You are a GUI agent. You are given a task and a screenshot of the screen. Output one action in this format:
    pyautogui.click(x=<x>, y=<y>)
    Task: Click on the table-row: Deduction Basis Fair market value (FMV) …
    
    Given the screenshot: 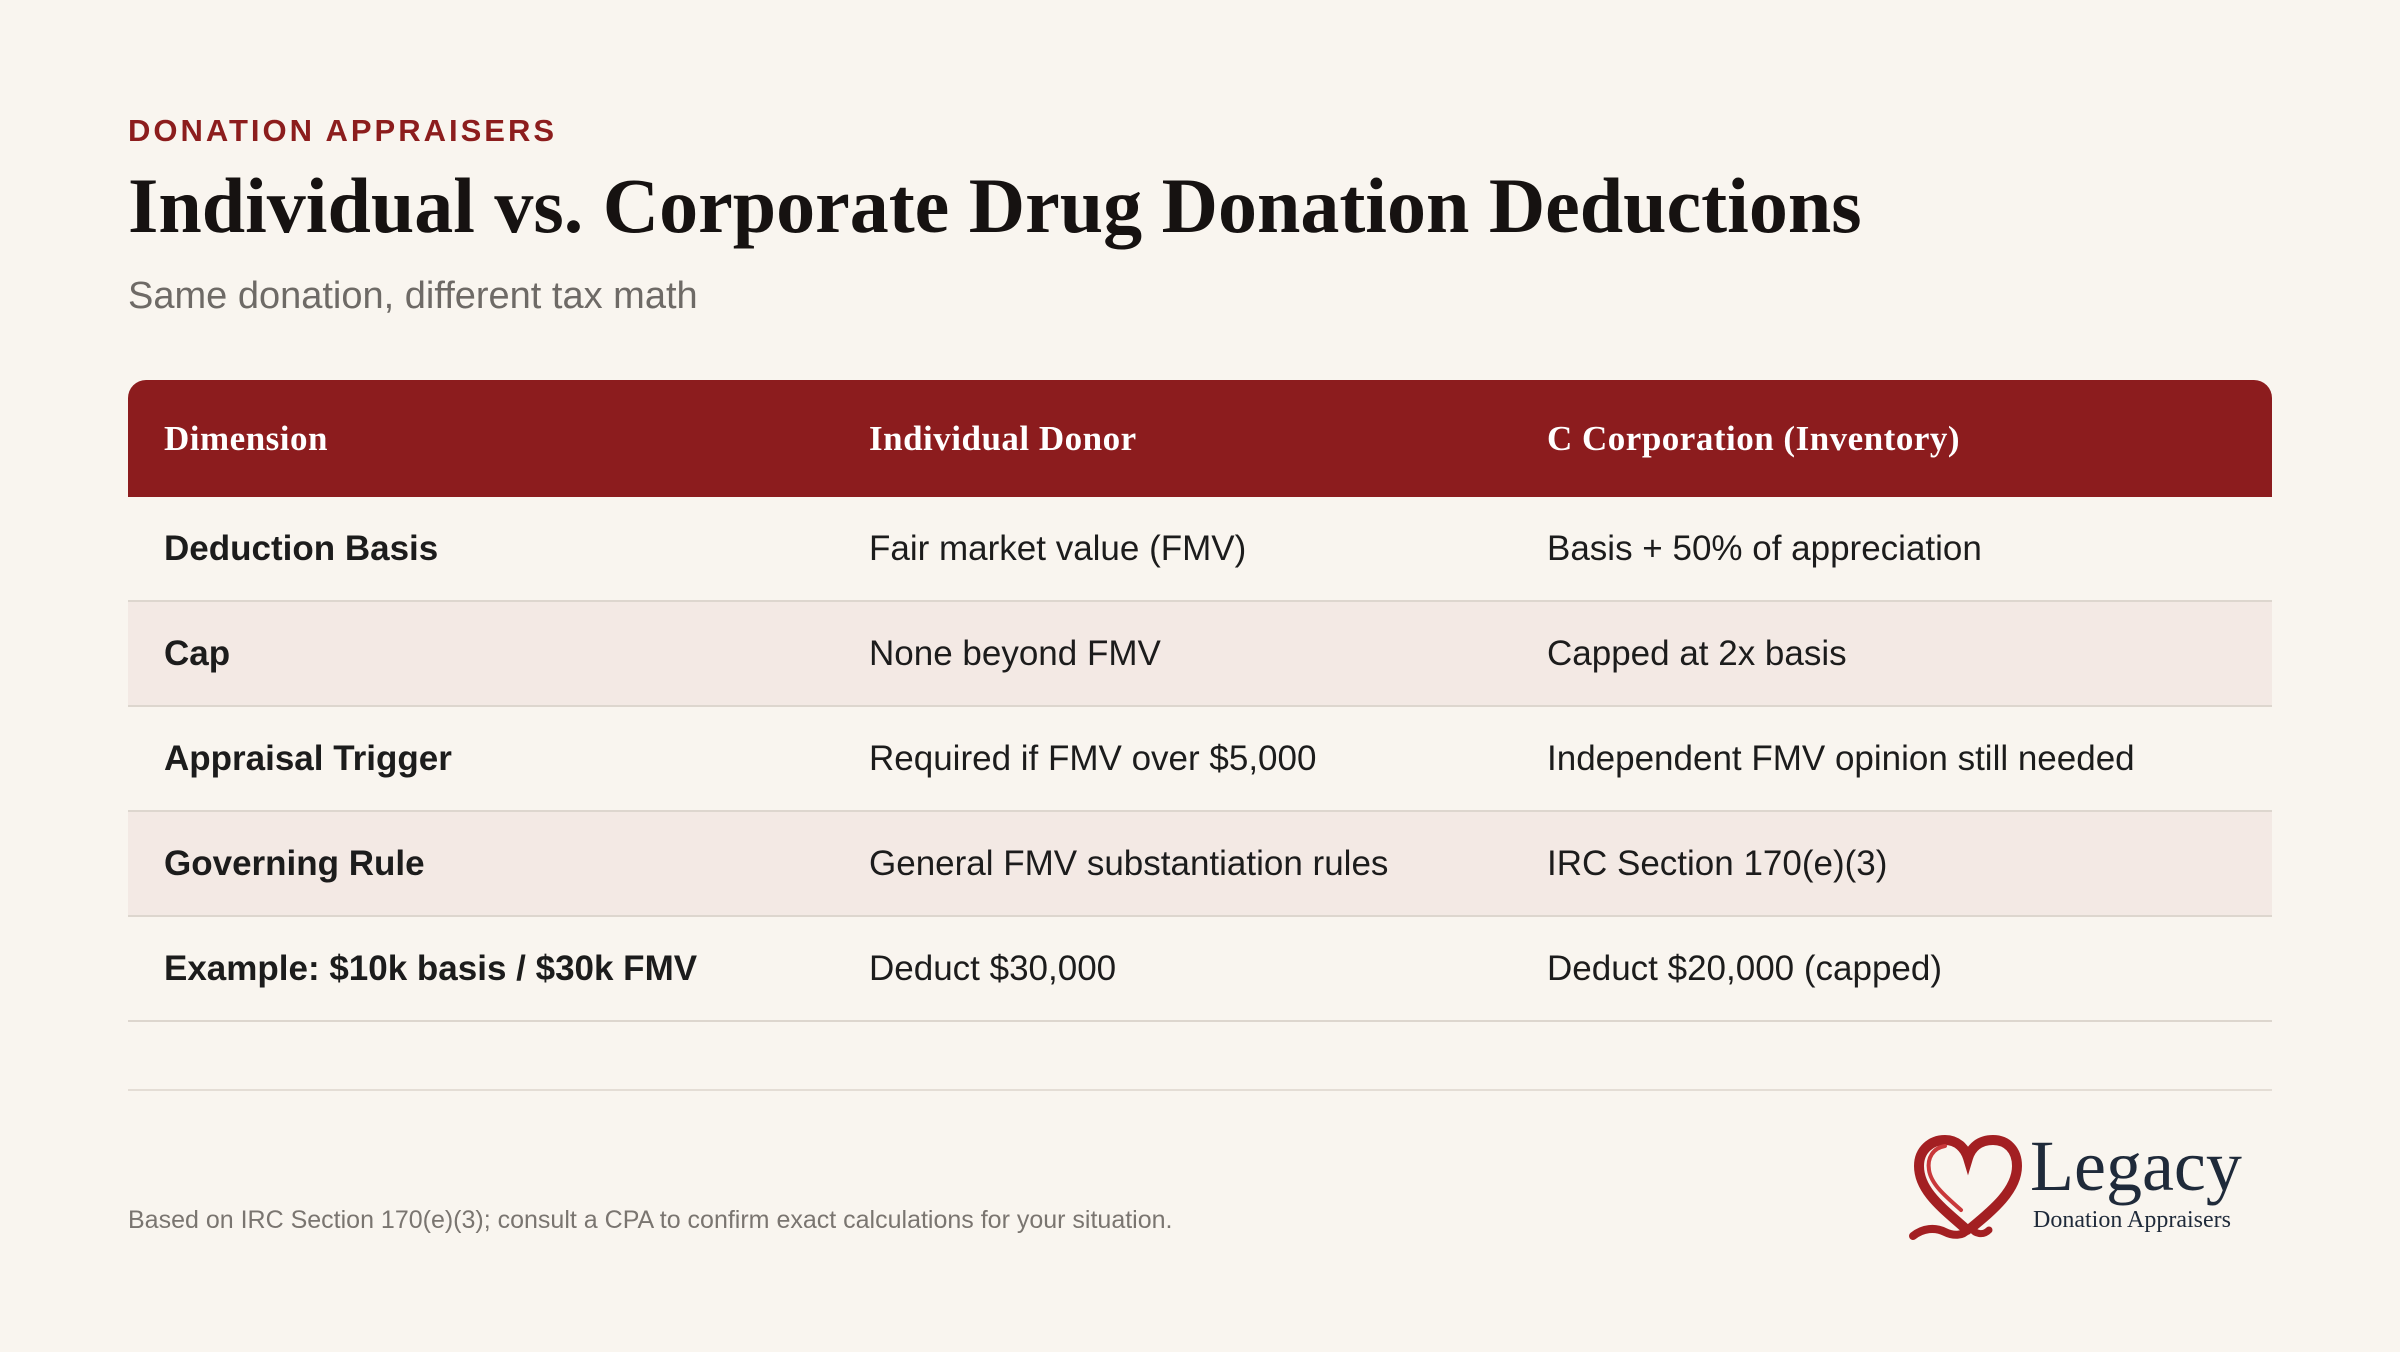 What is the action you would take?
    pyautogui.click(x=1200, y=549)
    